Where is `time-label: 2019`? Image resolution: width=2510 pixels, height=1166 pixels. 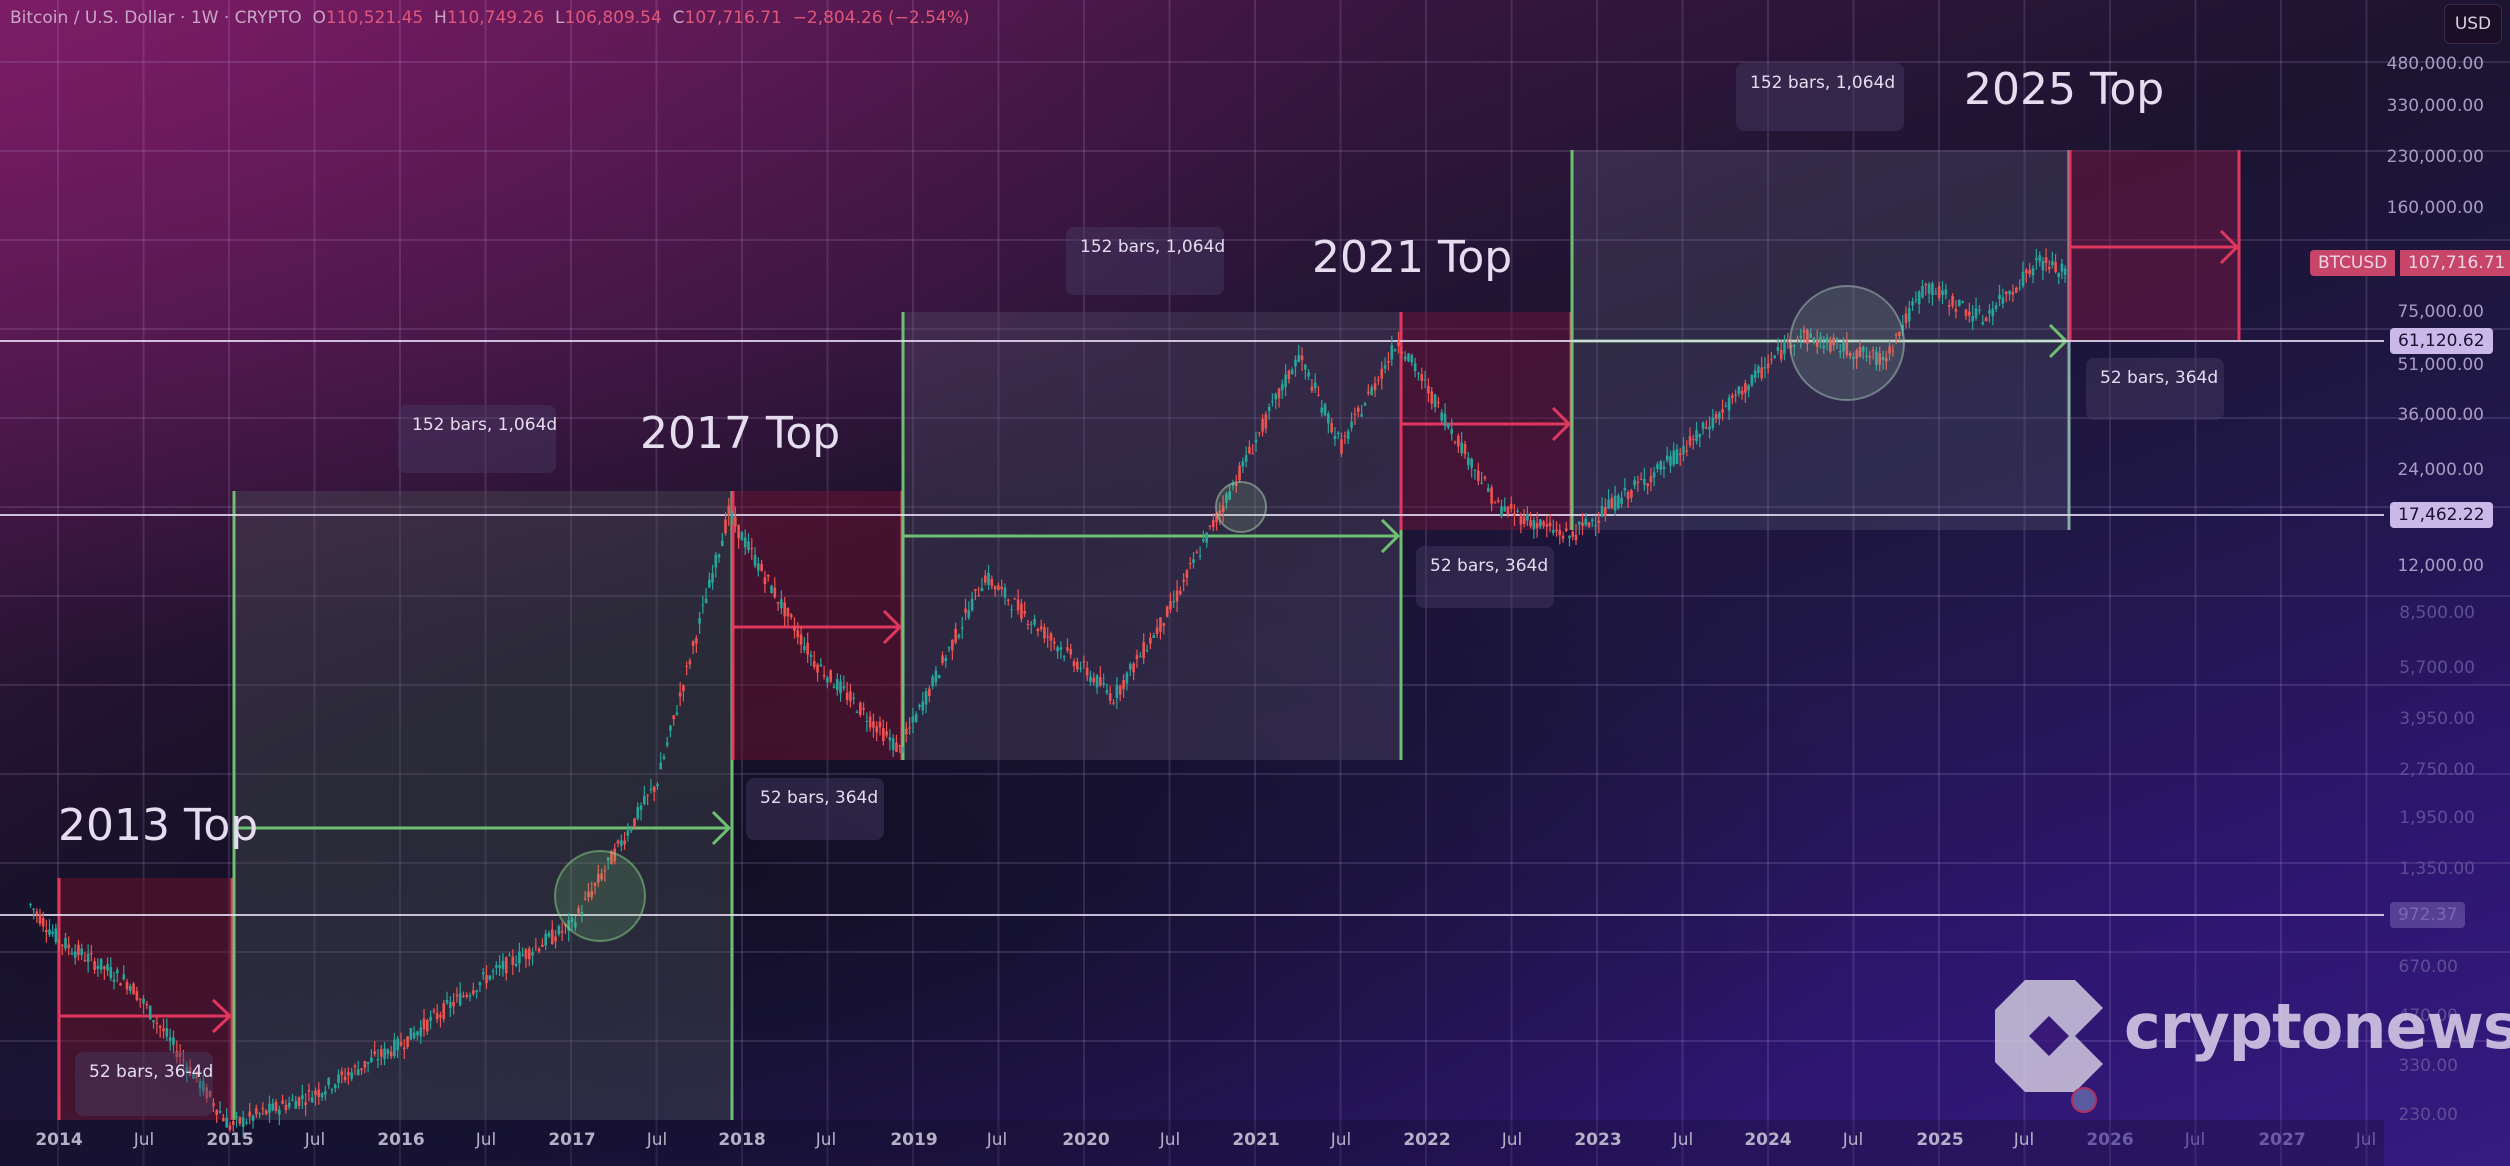 time-label: 2019 is located at coordinates (914, 1140).